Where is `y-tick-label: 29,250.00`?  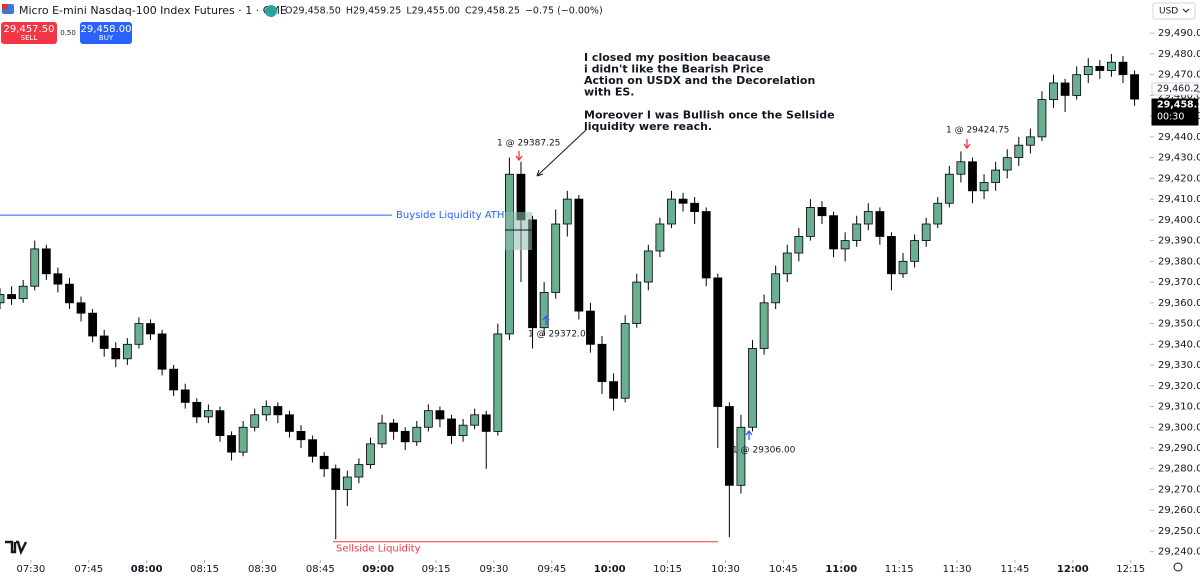
y-tick-label: 29,250.00 is located at coordinates (1179, 531).